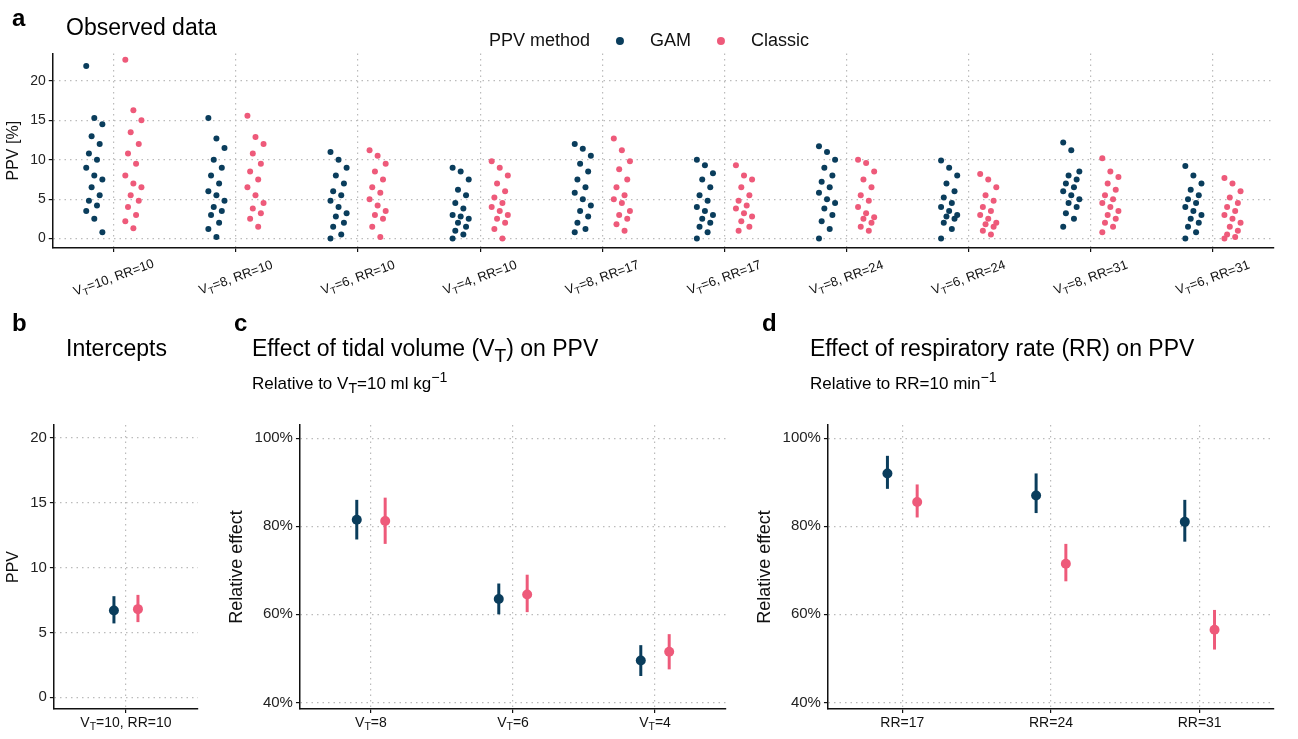  I want to click on chart-subtitle: Relative to V$_{T}$=10 ml kg$^{−1}$, so click(350, 383).